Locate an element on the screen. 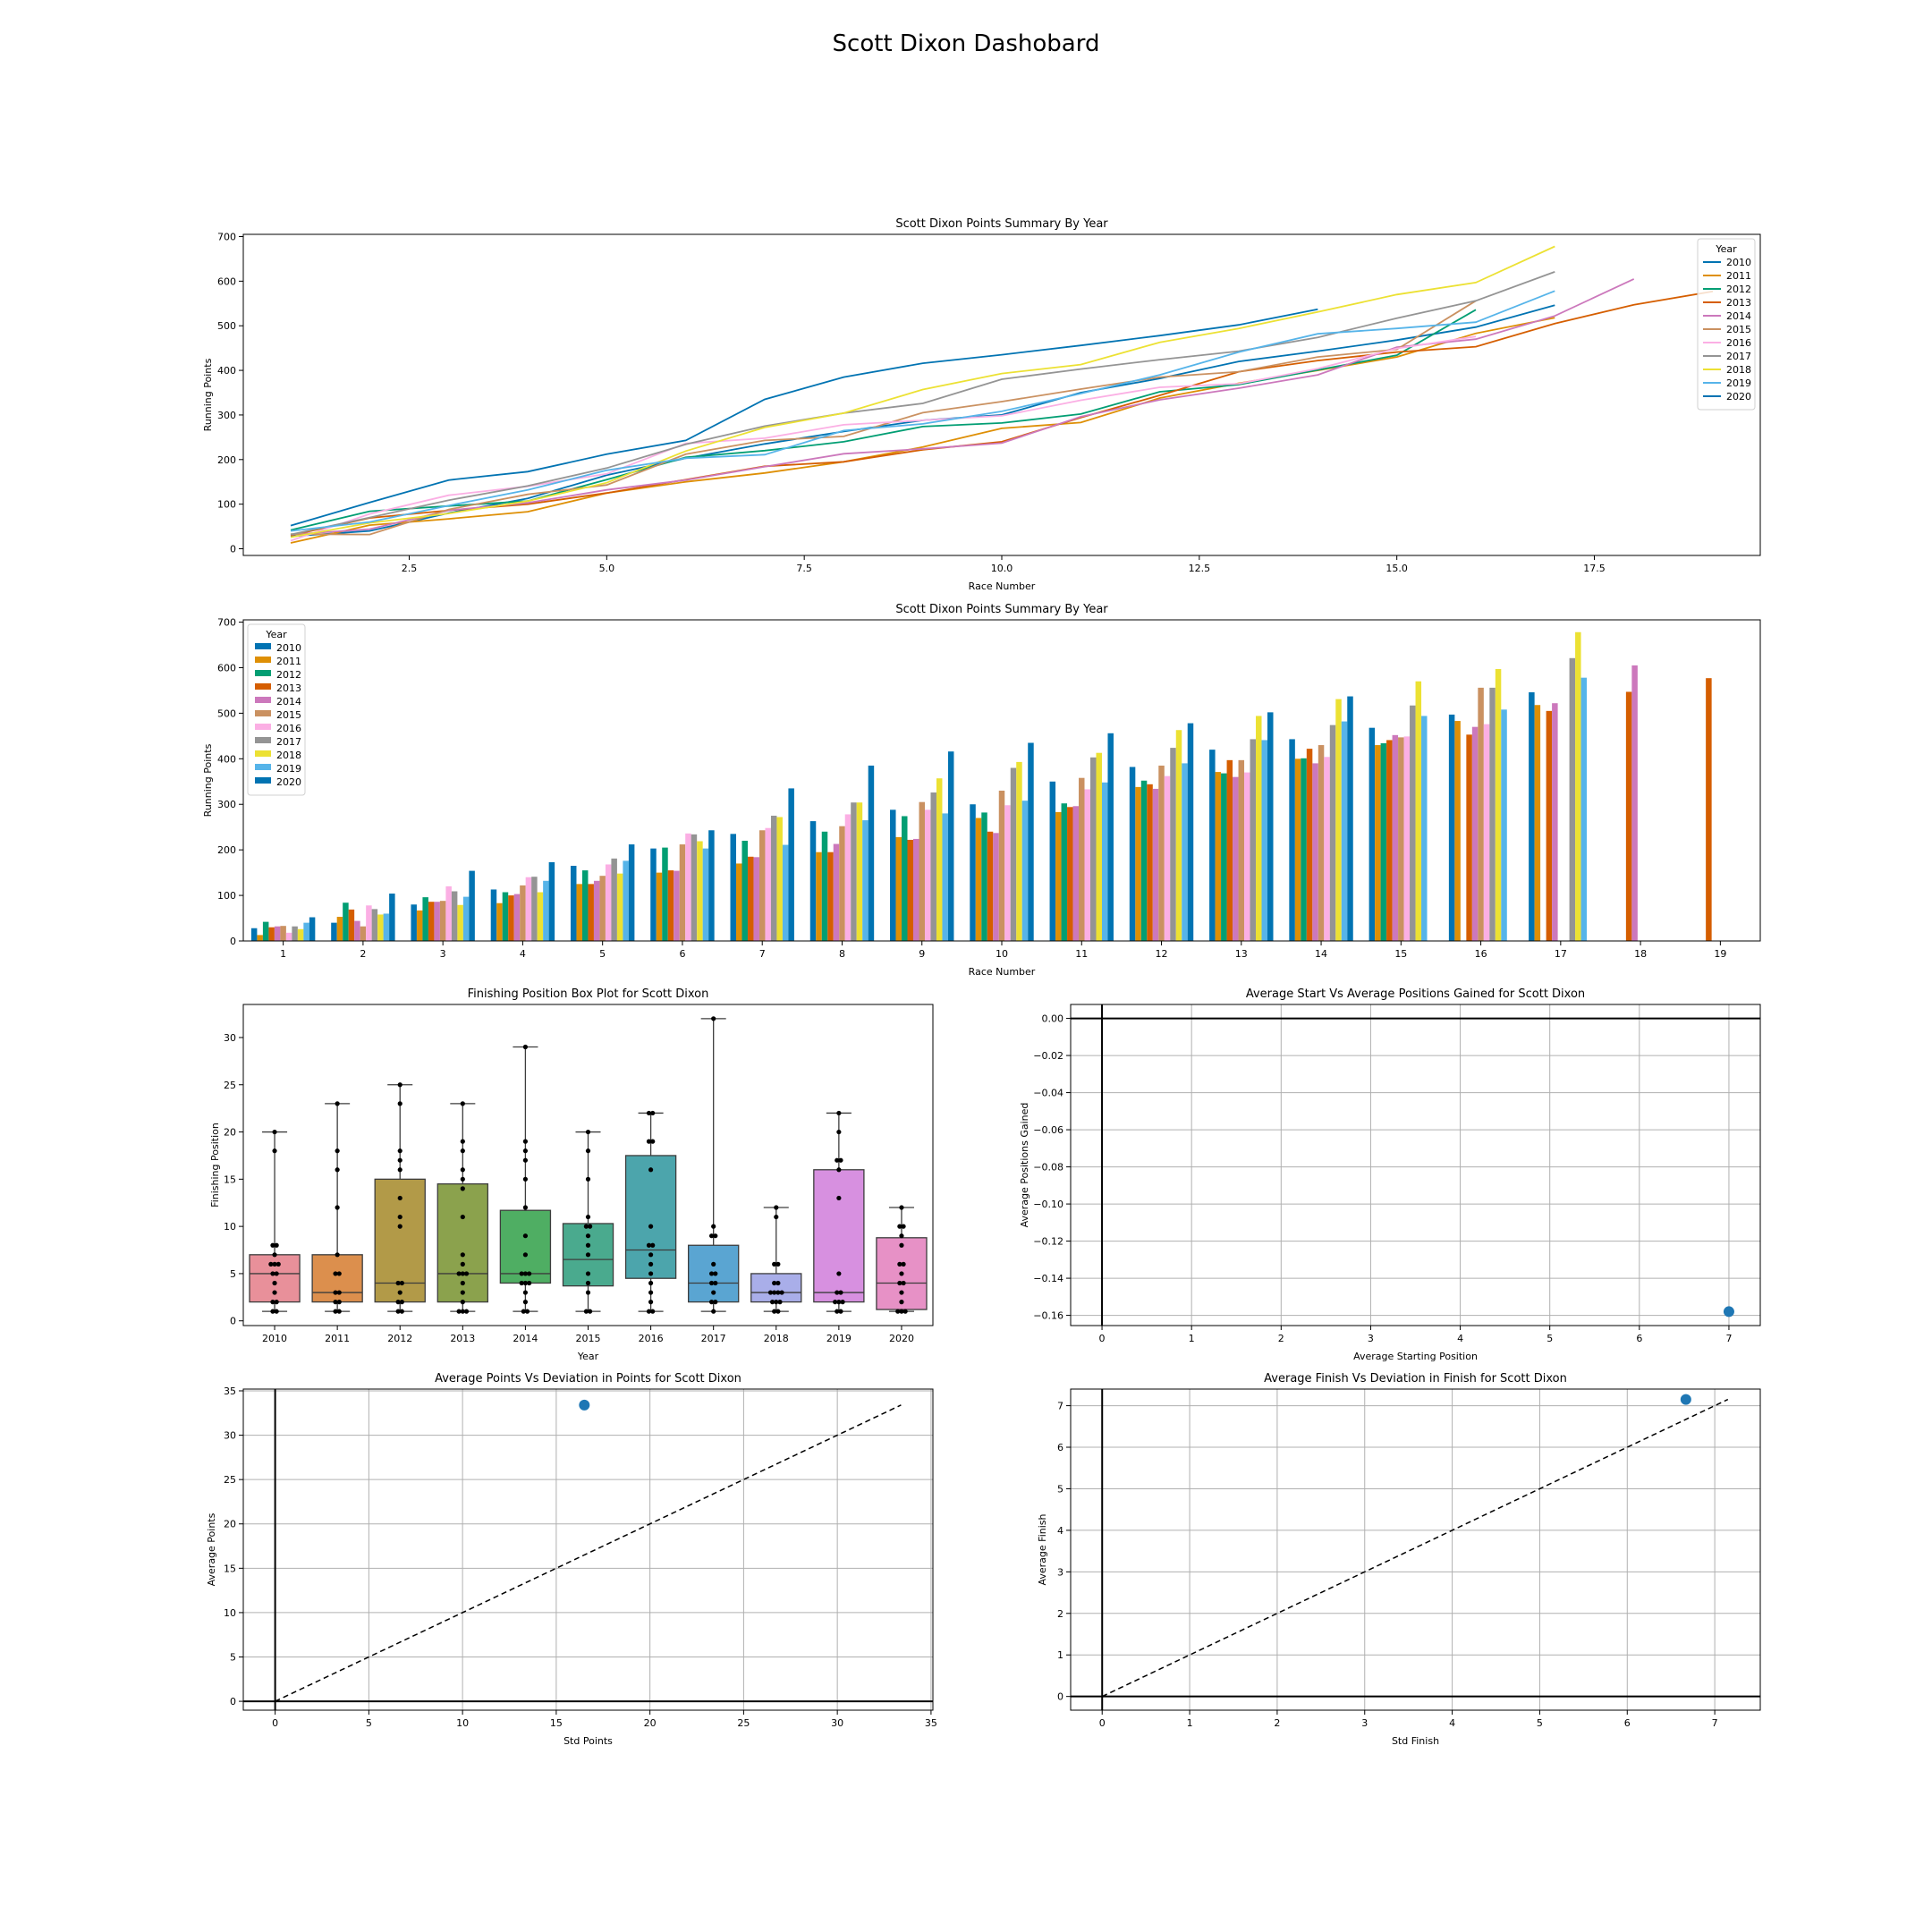  series-line-2016 is located at coordinates (883, 438).